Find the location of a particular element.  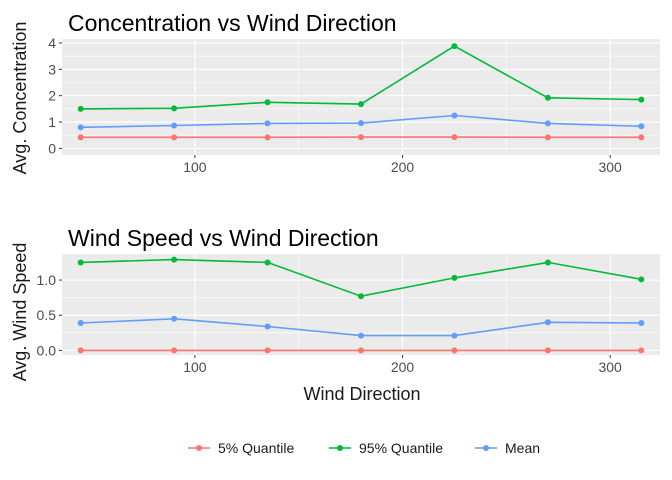

legend-label: 95% Quantile is located at coordinates (401, 448).